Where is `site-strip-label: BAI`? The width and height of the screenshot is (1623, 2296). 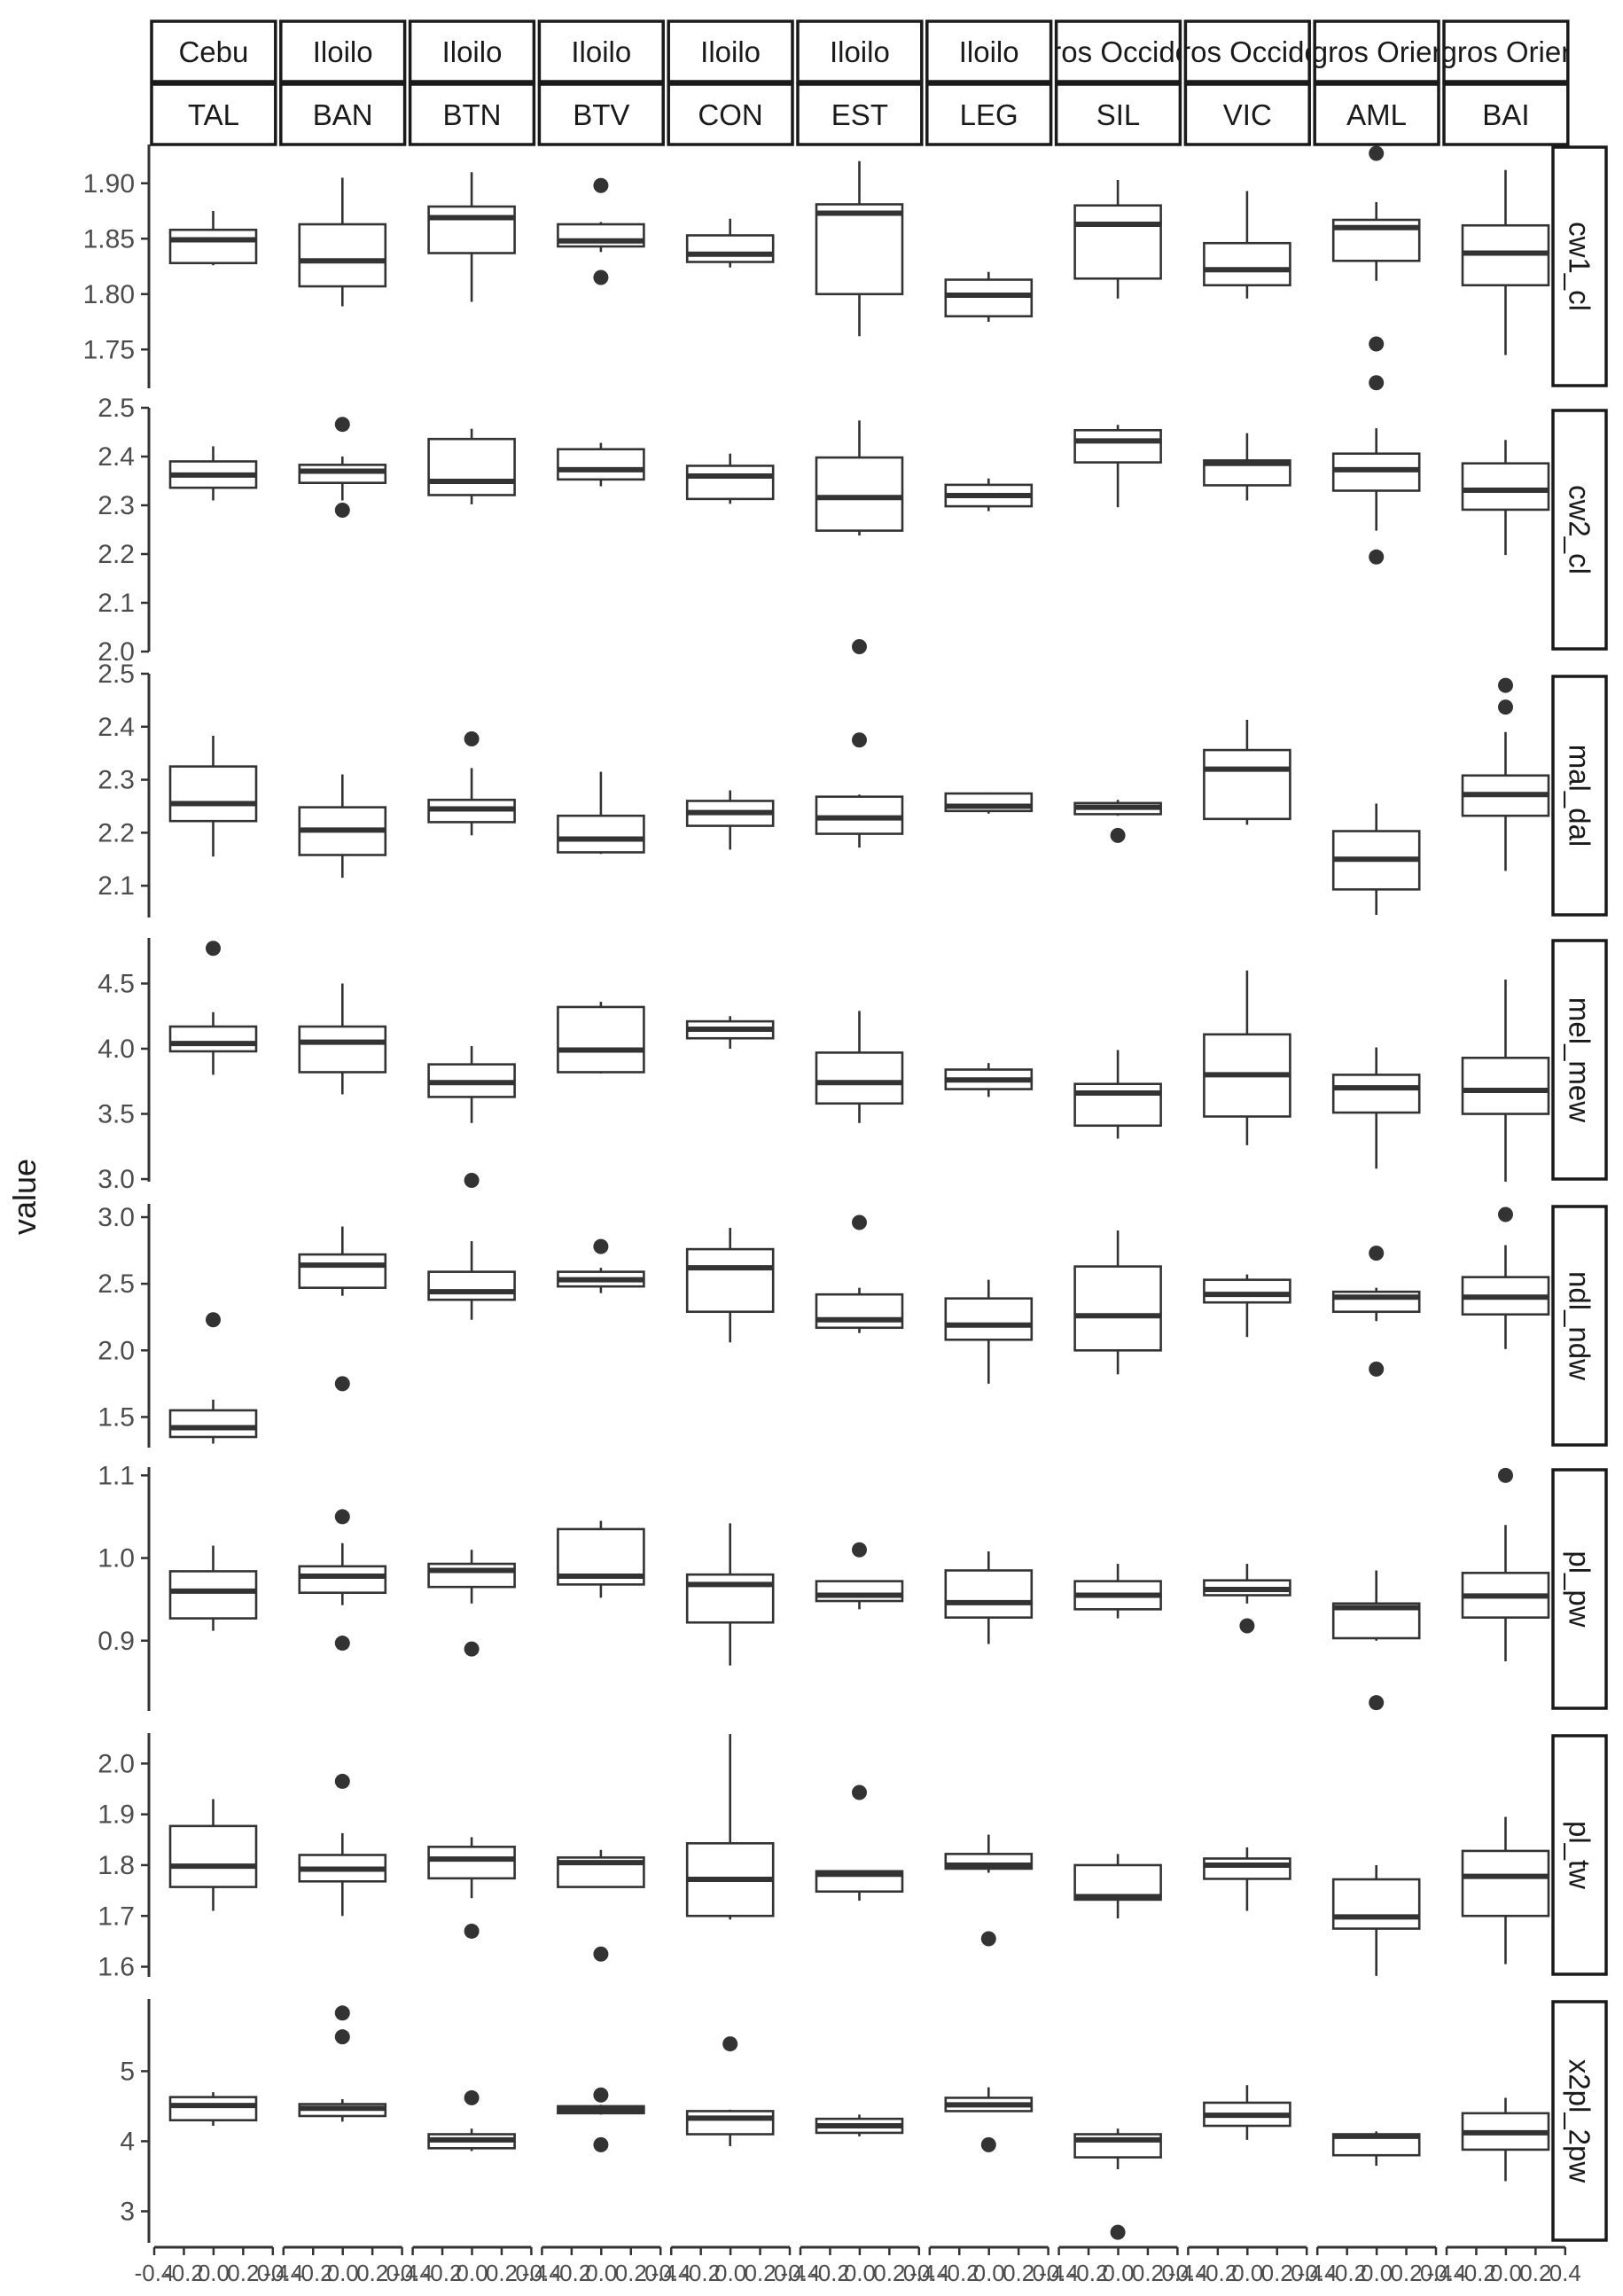
site-strip-label: BAI is located at coordinates (1505, 114).